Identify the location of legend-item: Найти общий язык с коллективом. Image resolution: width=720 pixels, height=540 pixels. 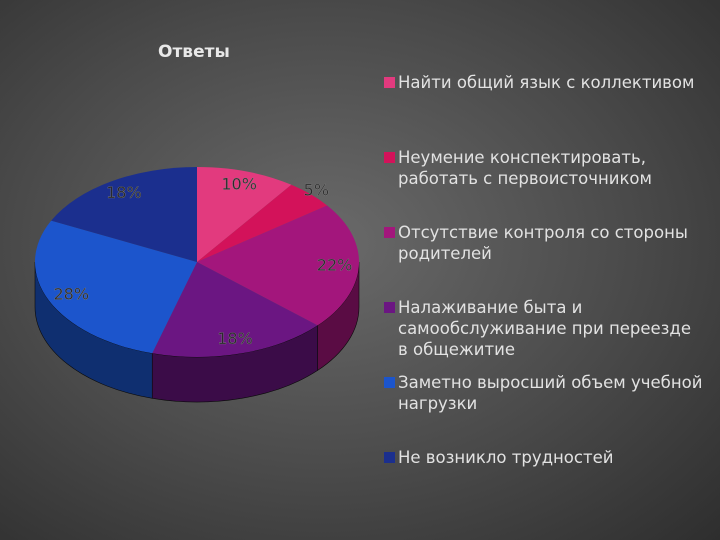
(544, 109).